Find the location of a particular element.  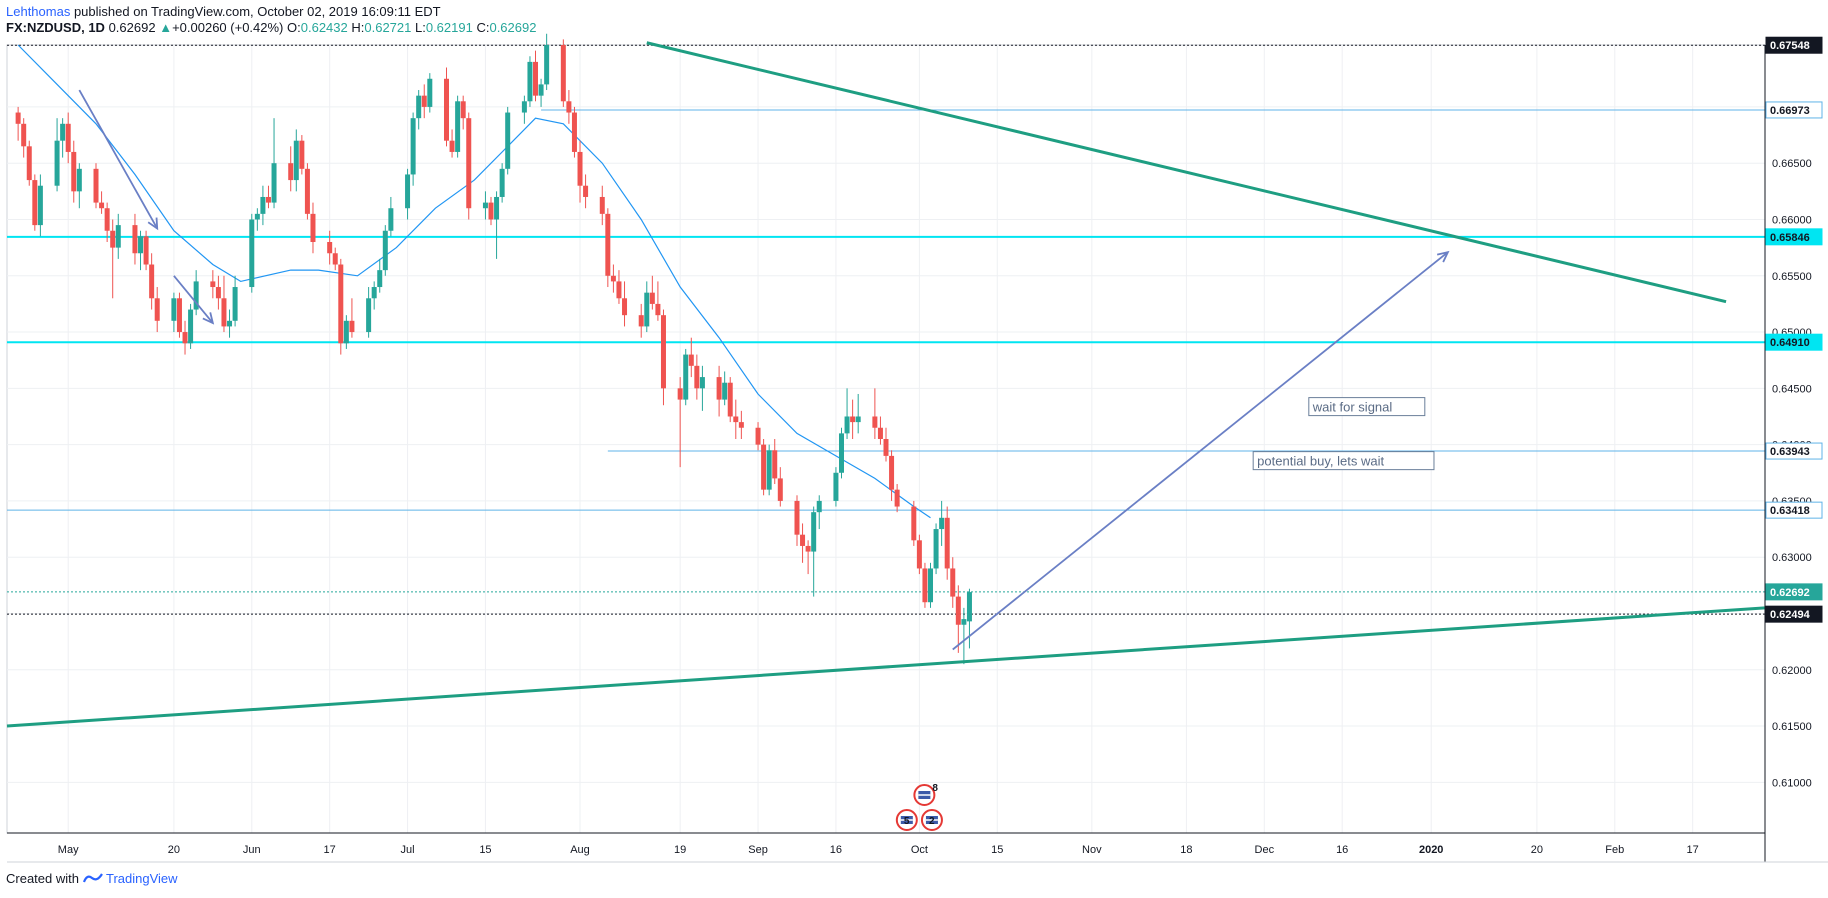

price-tick-label: 0.62000 is located at coordinates (1792, 671).